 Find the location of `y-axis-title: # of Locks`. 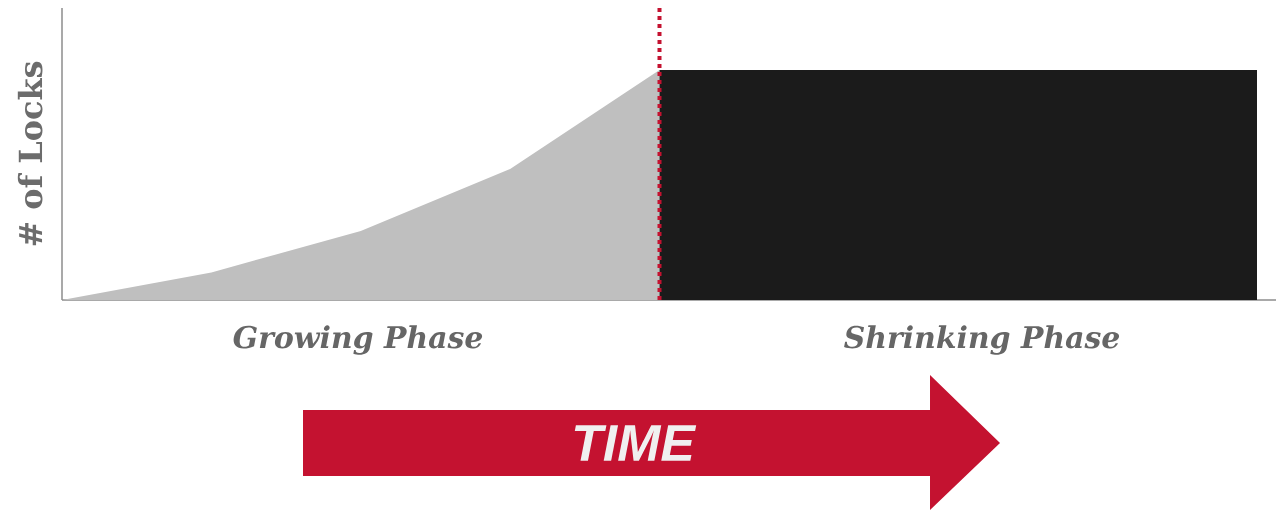

y-axis-title: # of Locks is located at coordinates (30, 153).